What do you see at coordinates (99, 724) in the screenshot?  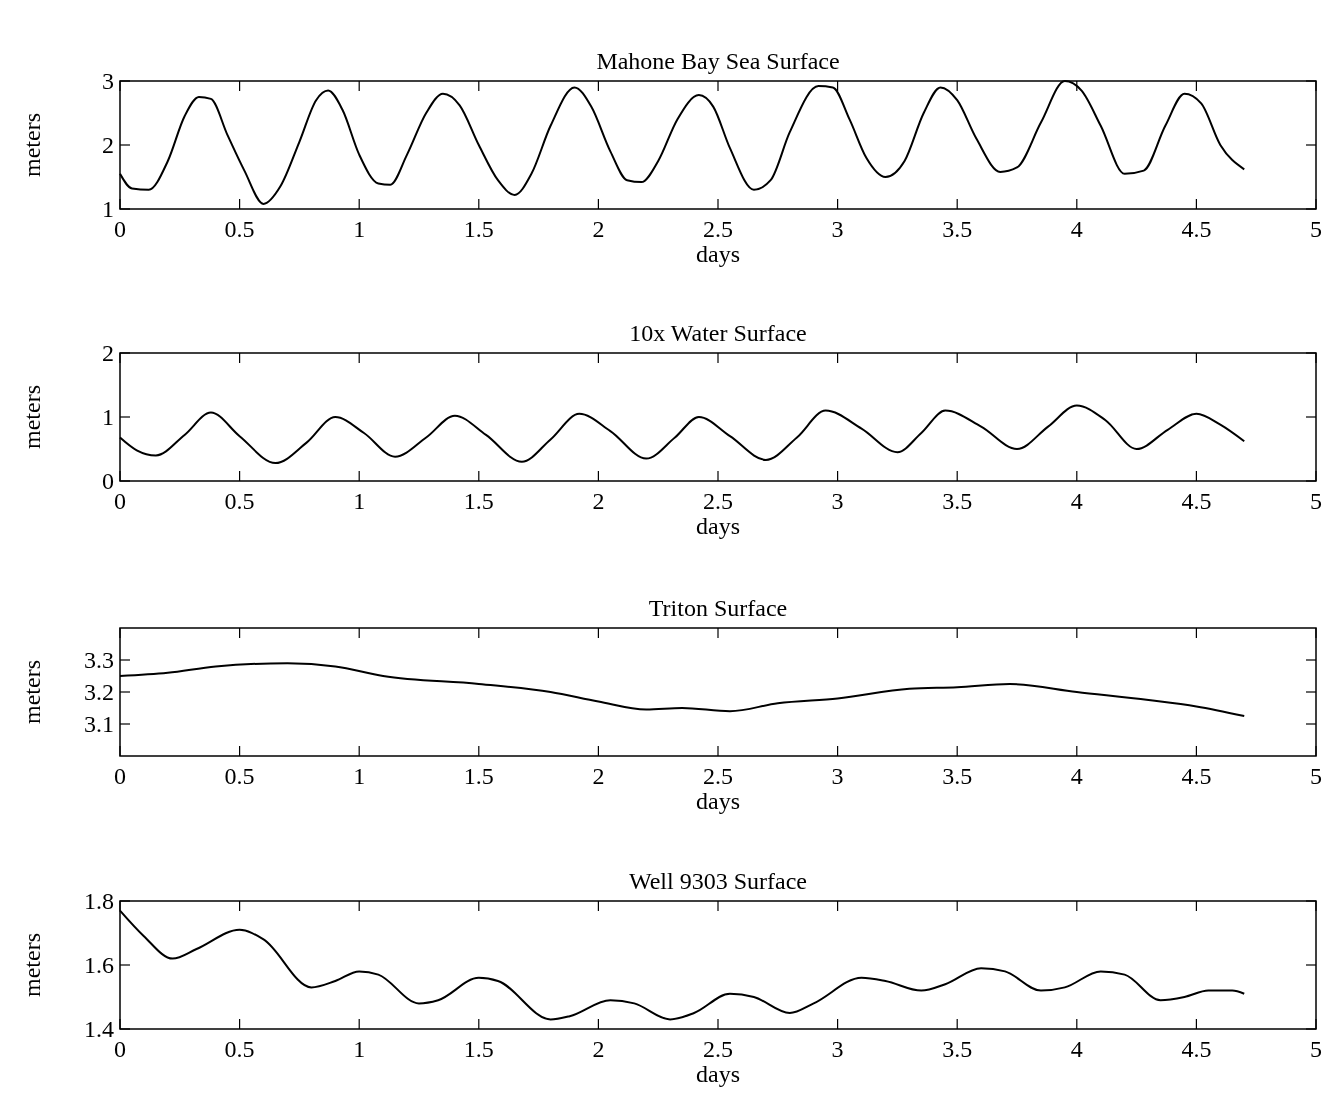 I see `y-tick-label: 3.1` at bounding box center [99, 724].